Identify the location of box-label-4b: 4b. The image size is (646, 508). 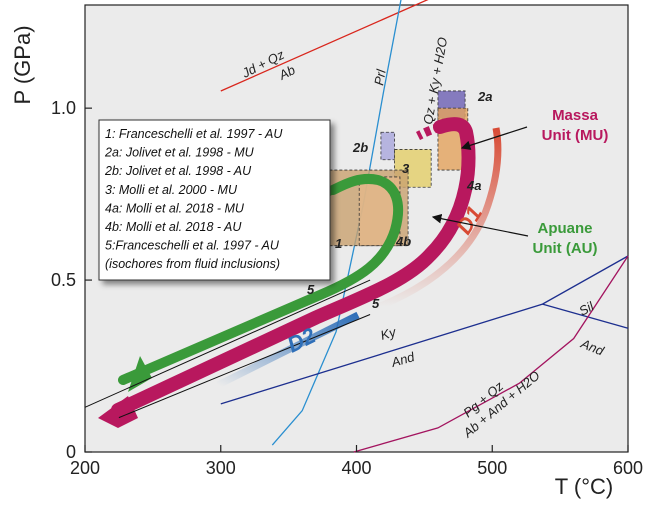
(403, 241).